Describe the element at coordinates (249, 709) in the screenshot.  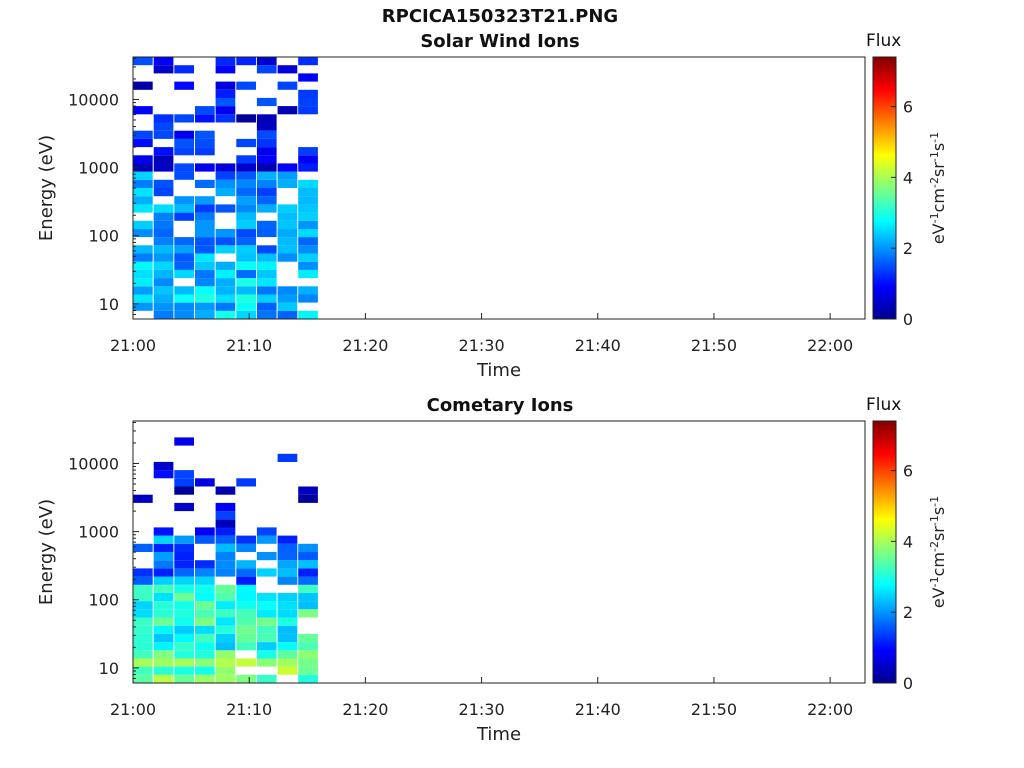
I see `x-tick-label: 21:10` at that location.